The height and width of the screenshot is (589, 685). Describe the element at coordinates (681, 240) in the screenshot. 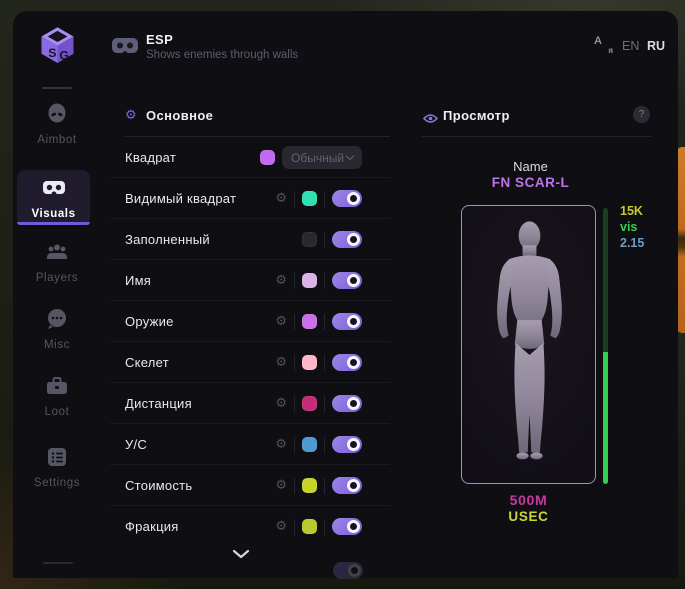

I see `background-game-item` at that location.